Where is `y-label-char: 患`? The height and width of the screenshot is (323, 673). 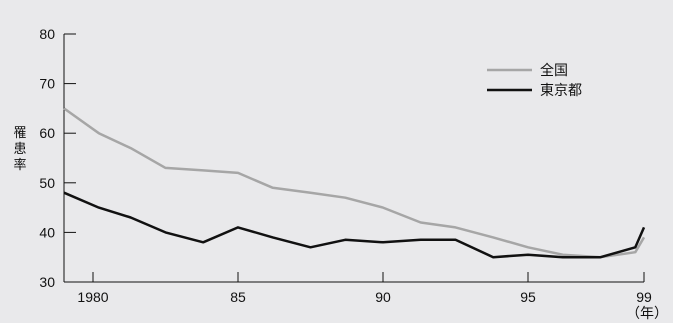
y-label-char: 患 is located at coordinates (19, 148).